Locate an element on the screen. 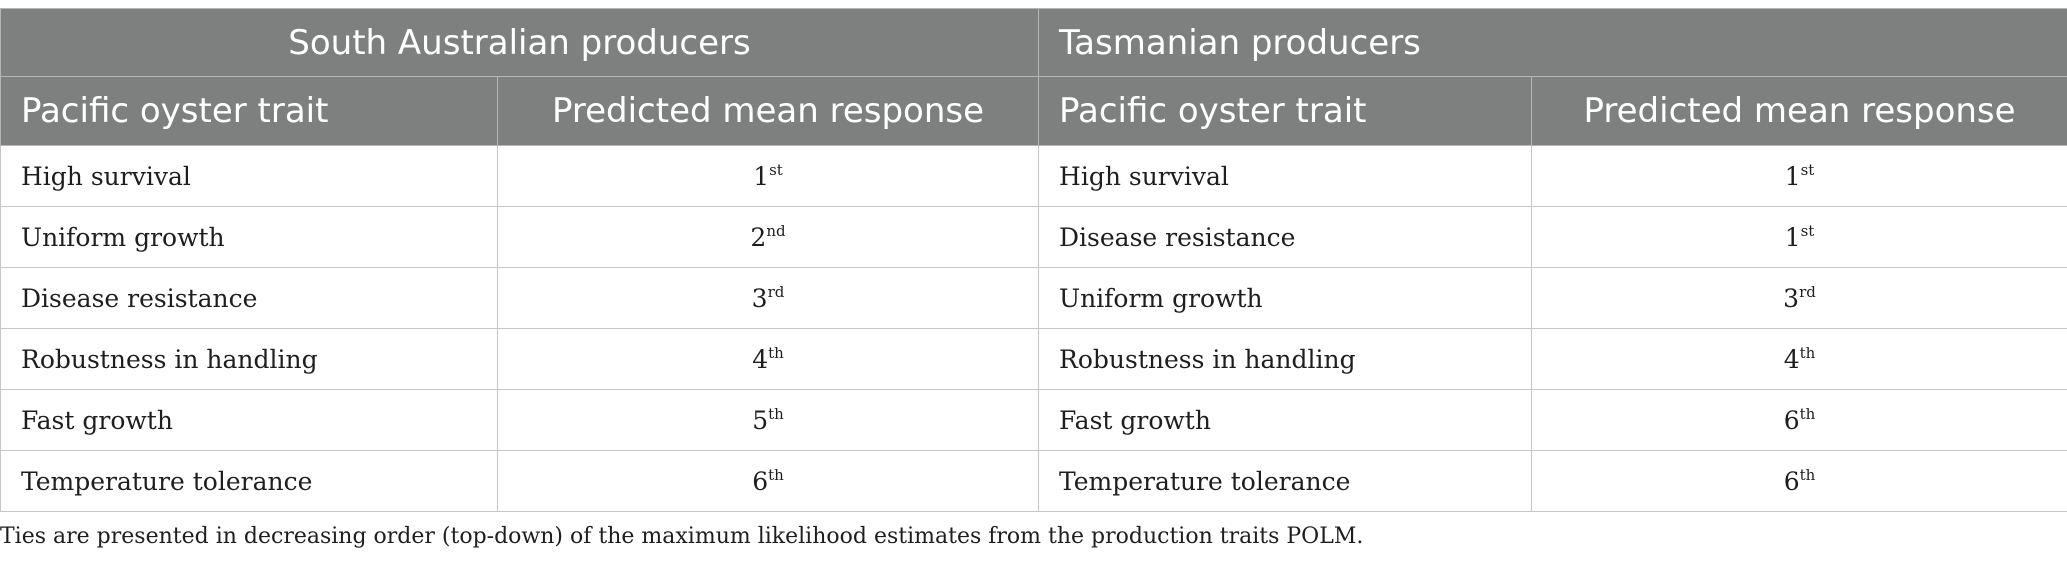  sa-rank-cell: 5th is located at coordinates (768, 420).